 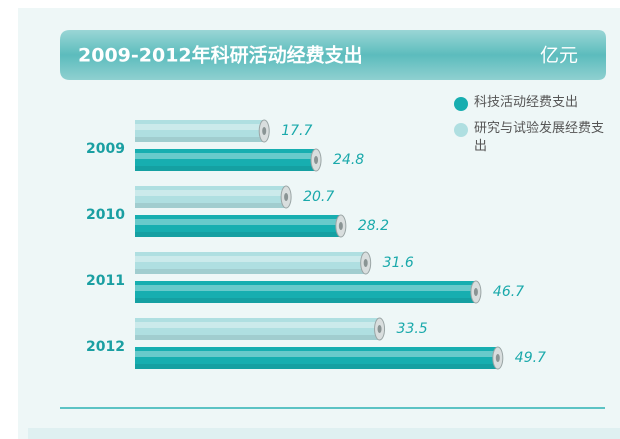 I want to click on value-label: 28.2, so click(x=373, y=226).